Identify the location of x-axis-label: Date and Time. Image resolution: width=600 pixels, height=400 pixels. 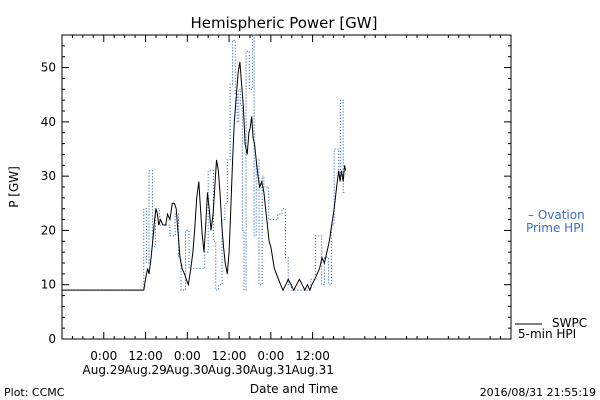
(294, 389).